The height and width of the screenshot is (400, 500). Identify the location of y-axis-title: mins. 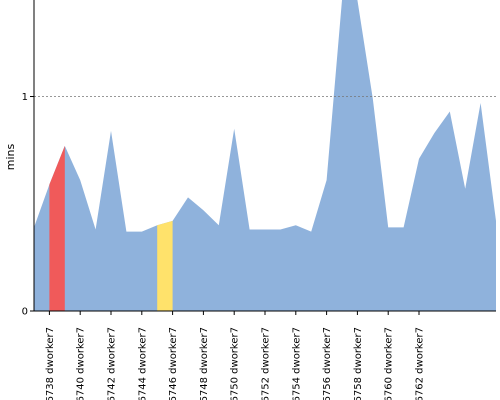
(10, 156).